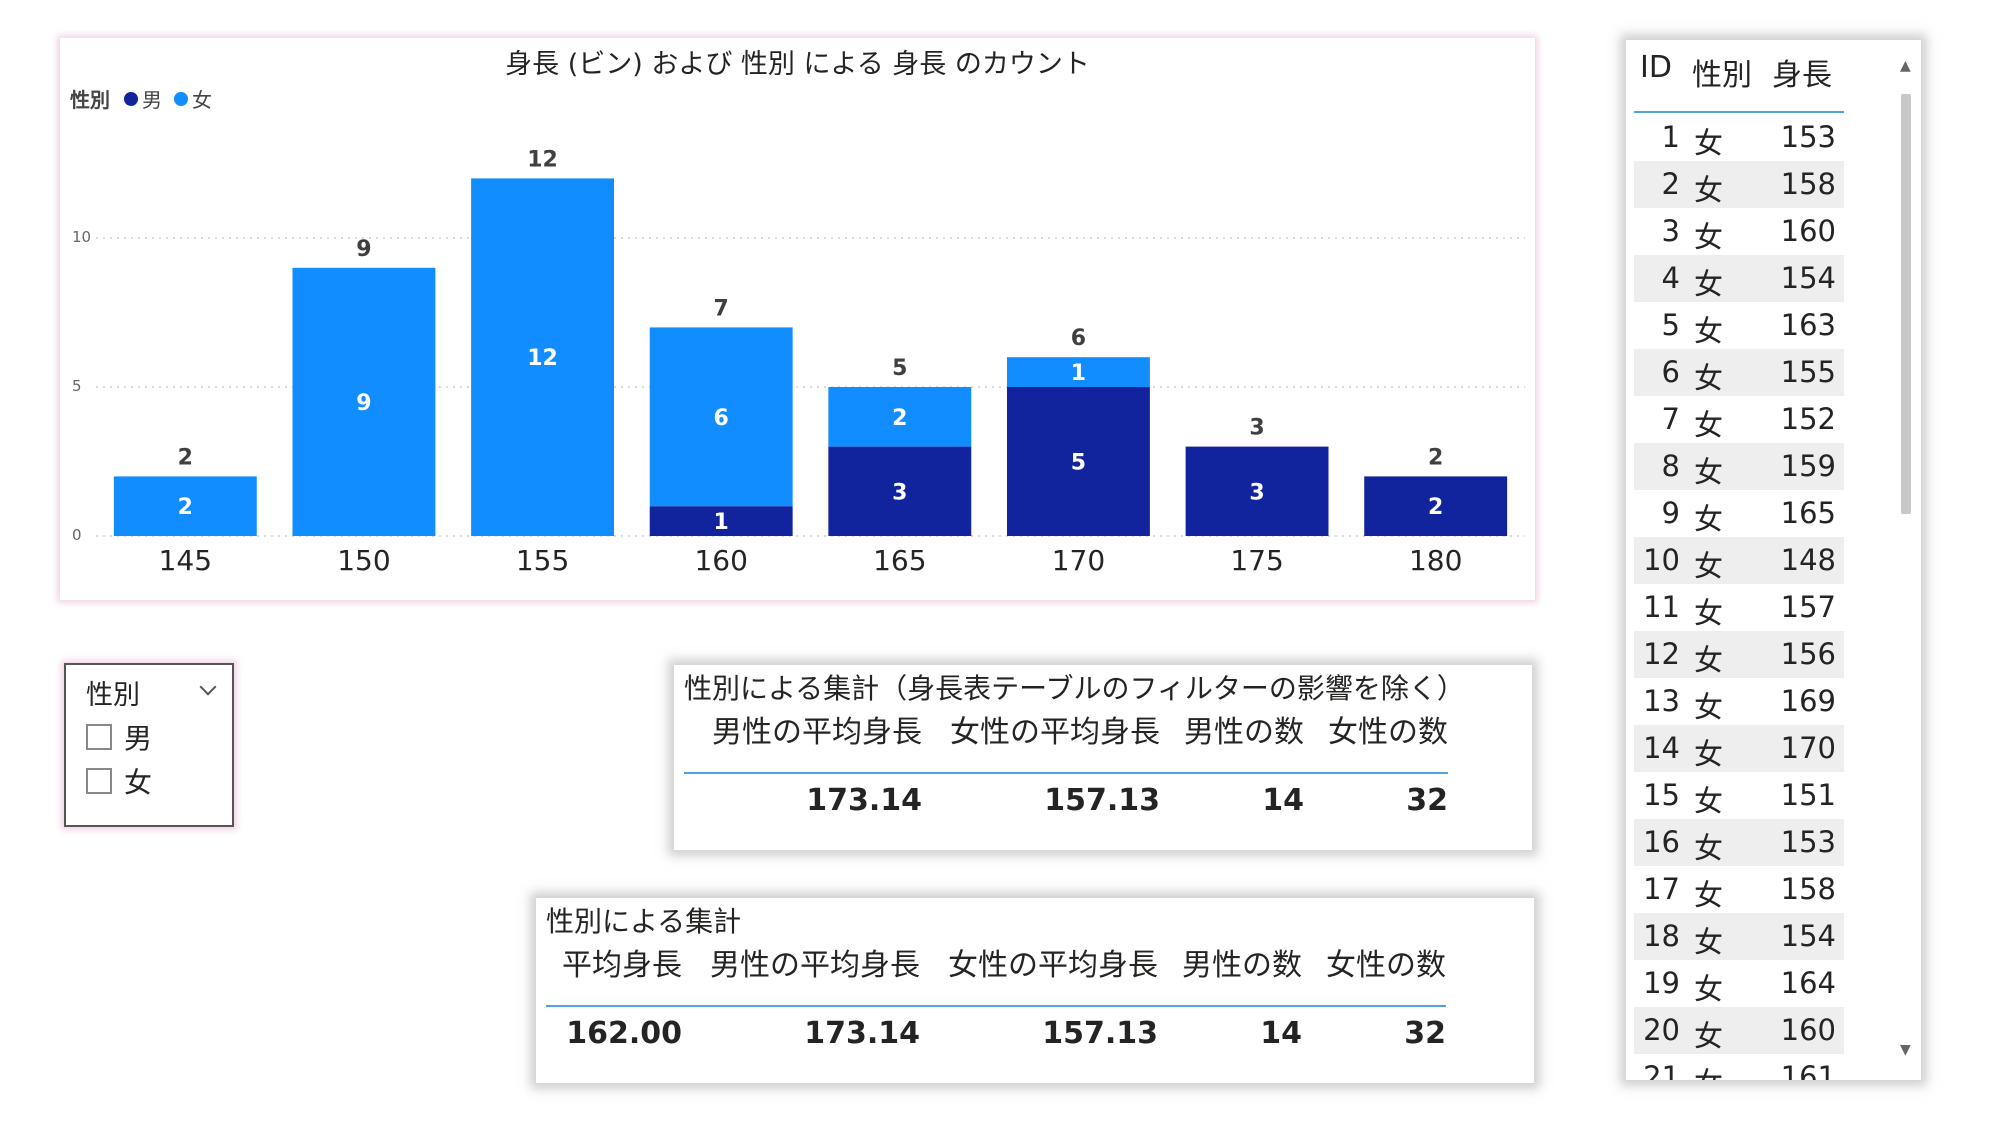  I want to click on card-title: 性別による集計, so click(644, 921).